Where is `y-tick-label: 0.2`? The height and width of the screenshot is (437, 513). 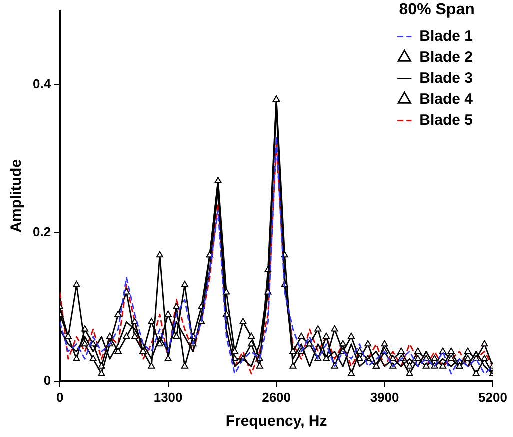 y-tick-label: 0.2 is located at coordinates (42, 232).